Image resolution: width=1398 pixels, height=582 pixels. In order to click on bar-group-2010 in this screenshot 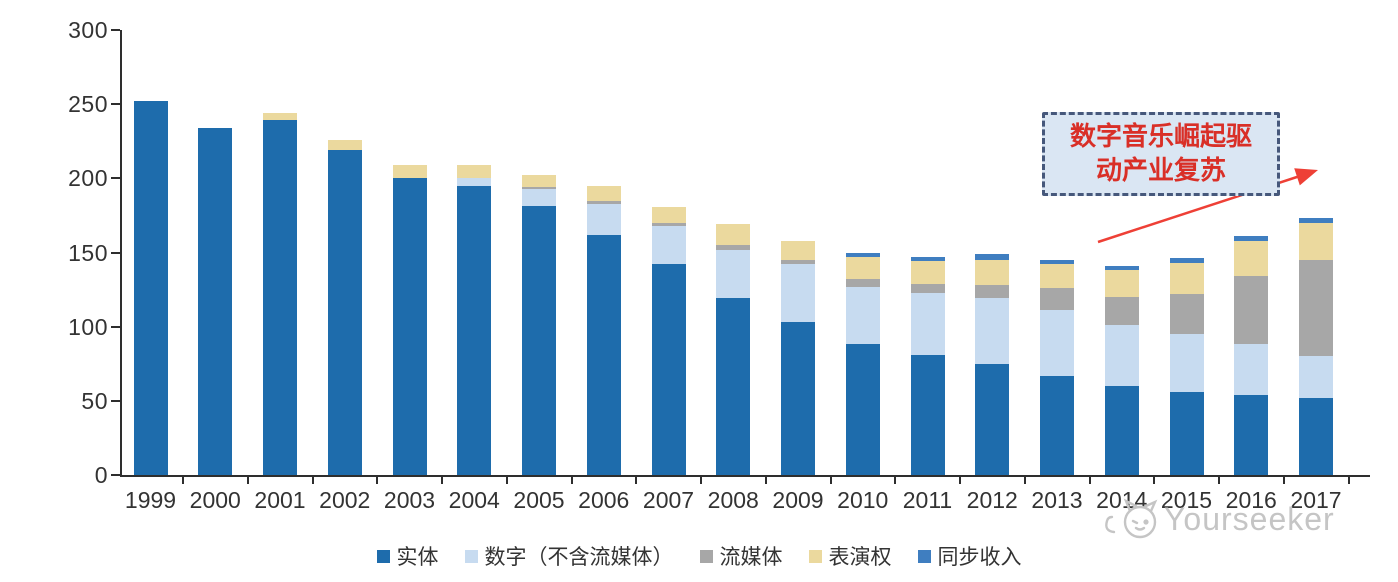, I will do `click(862, 364)`.